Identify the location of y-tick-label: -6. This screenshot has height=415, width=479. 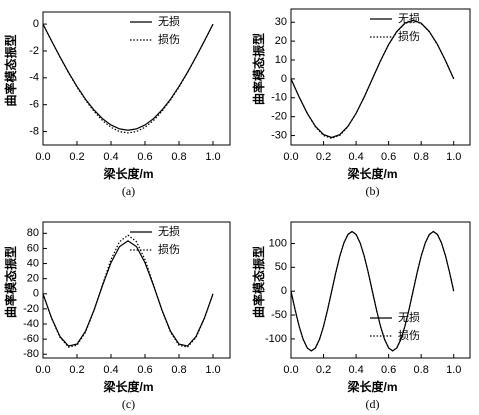
(34, 105).